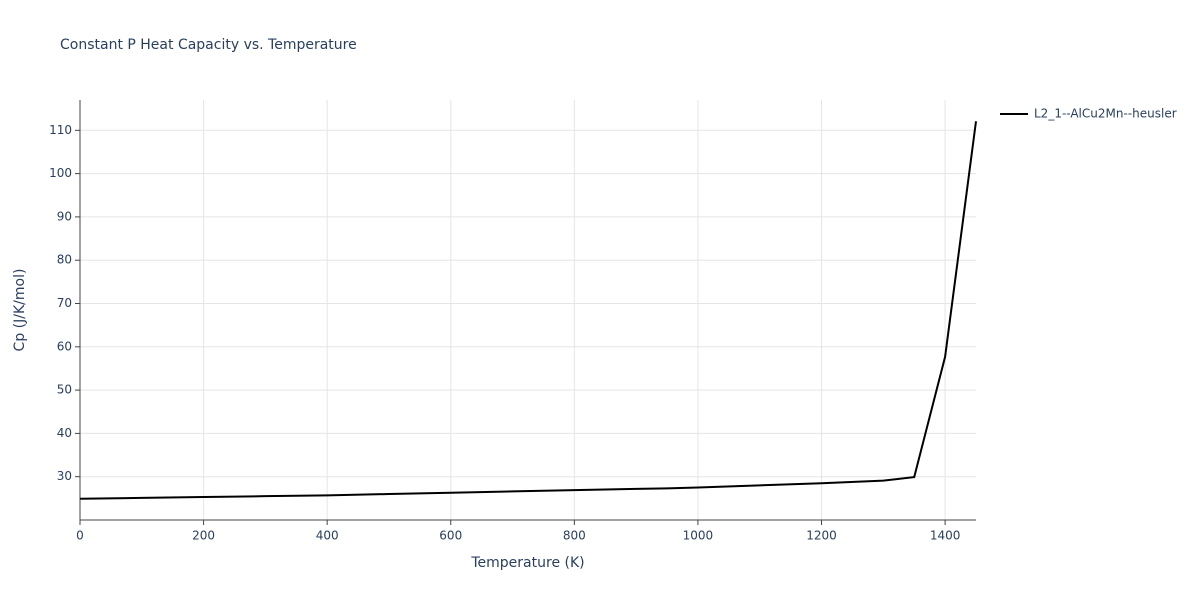 The height and width of the screenshot is (604, 1200). Describe the element at coordinates (945, 536) in the screenshot. I see `x-tick-label: 1400` at that location.